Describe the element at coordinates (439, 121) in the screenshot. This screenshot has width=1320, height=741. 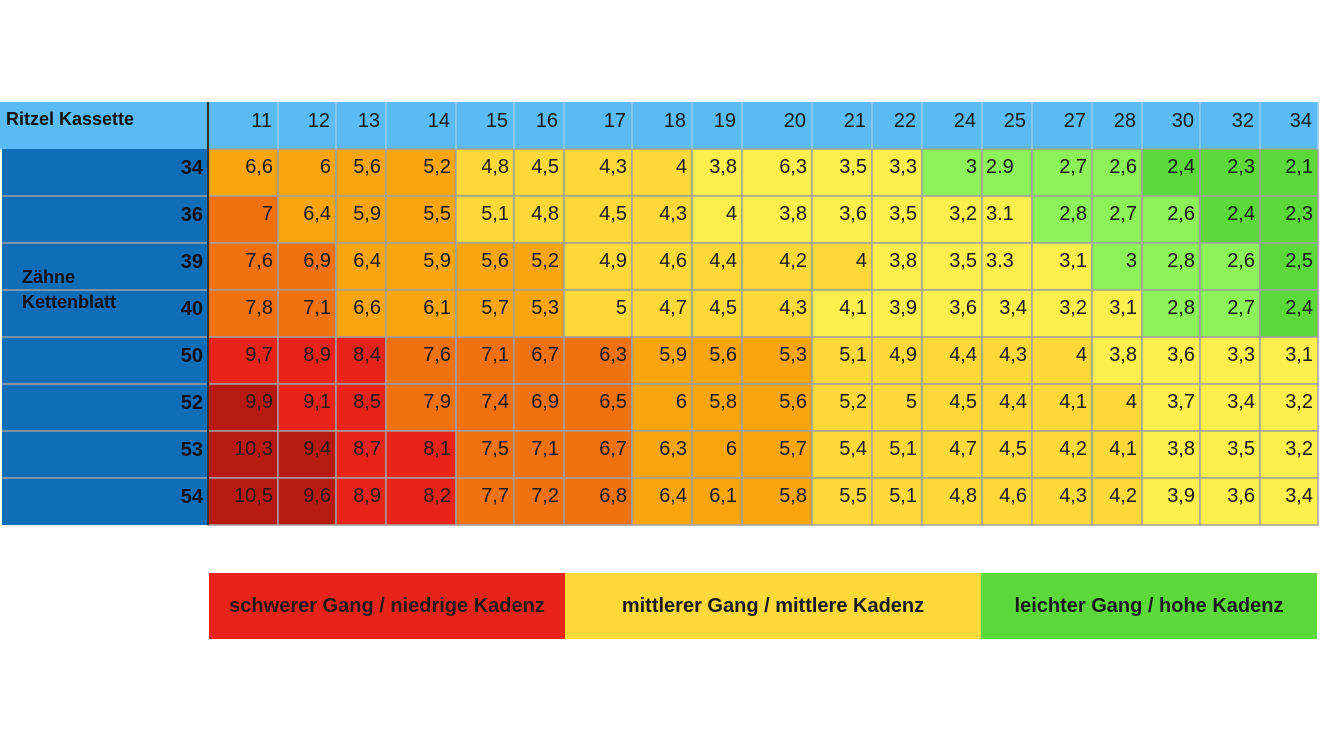
I see `column-label: 14` at that location.